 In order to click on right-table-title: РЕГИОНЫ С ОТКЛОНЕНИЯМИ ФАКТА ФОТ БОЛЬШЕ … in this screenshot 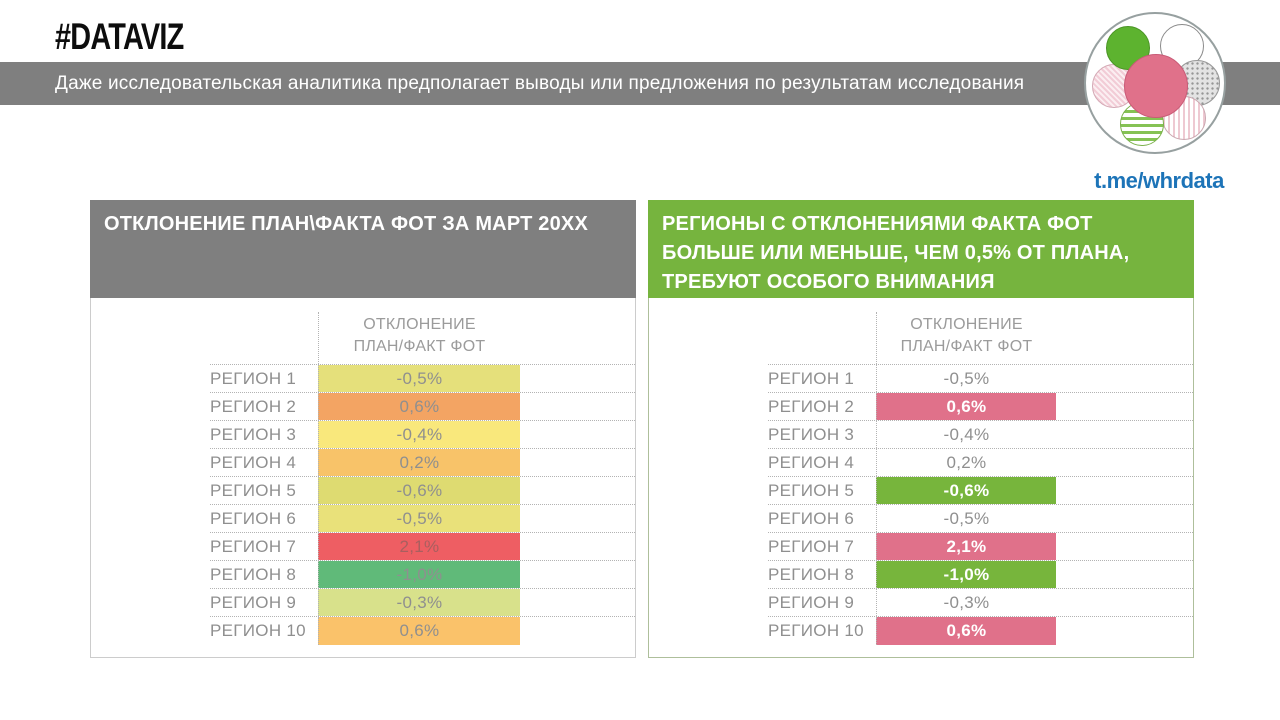, I will do `click(921, 249)`.